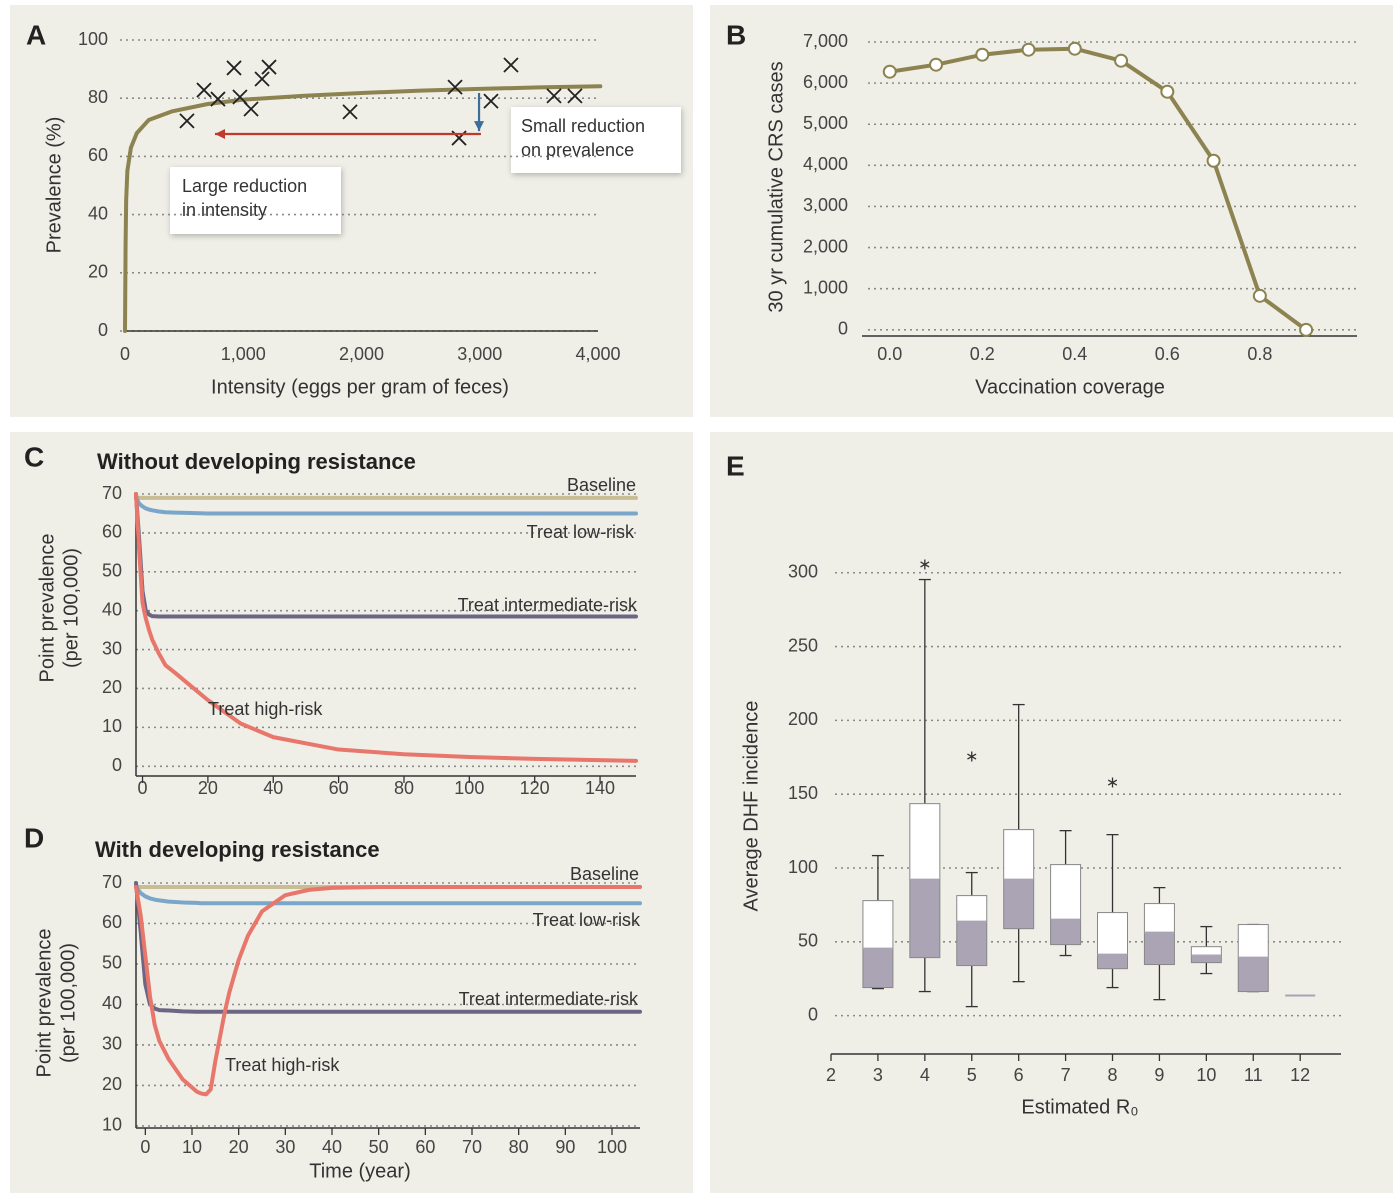 The width and height of the screenshot is (1396, 1193). Describe the element at coordinates (1019, 1075) in the screenshot. I see `x-tick-label: 6` at that location.